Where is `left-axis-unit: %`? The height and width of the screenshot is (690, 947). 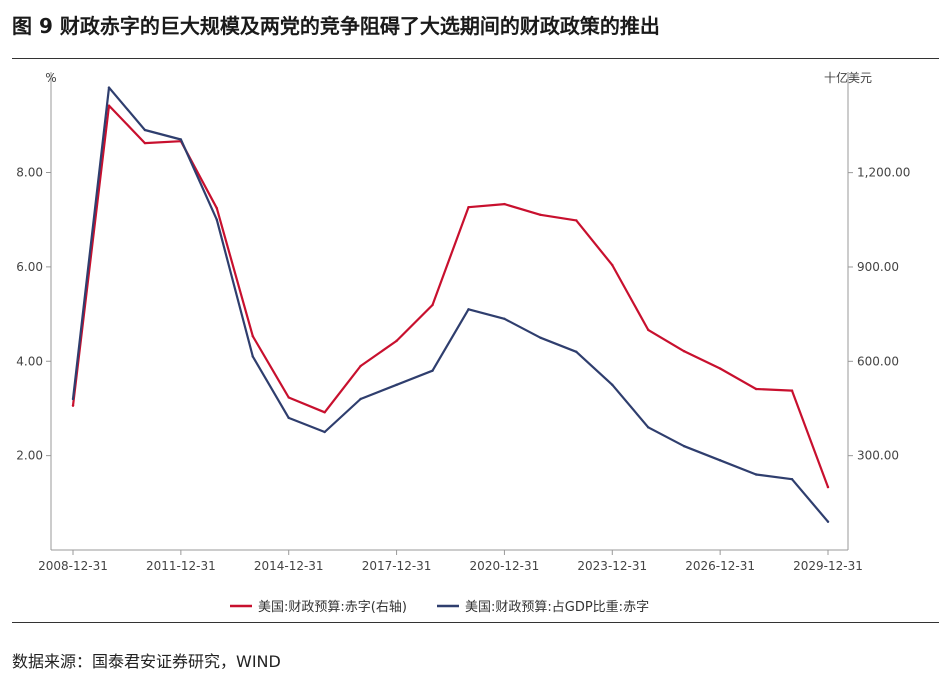 left-axis-unit: % is located at coordinates (50, 78).